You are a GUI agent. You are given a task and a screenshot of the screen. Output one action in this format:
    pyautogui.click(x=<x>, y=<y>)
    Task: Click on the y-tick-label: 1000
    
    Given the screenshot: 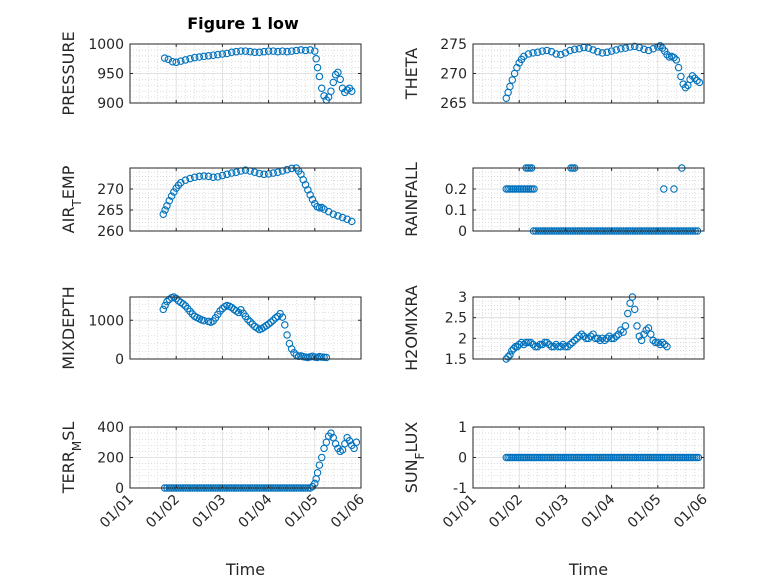 What is the action you would take?
    pyautogui.click(x=106, y=45)
    